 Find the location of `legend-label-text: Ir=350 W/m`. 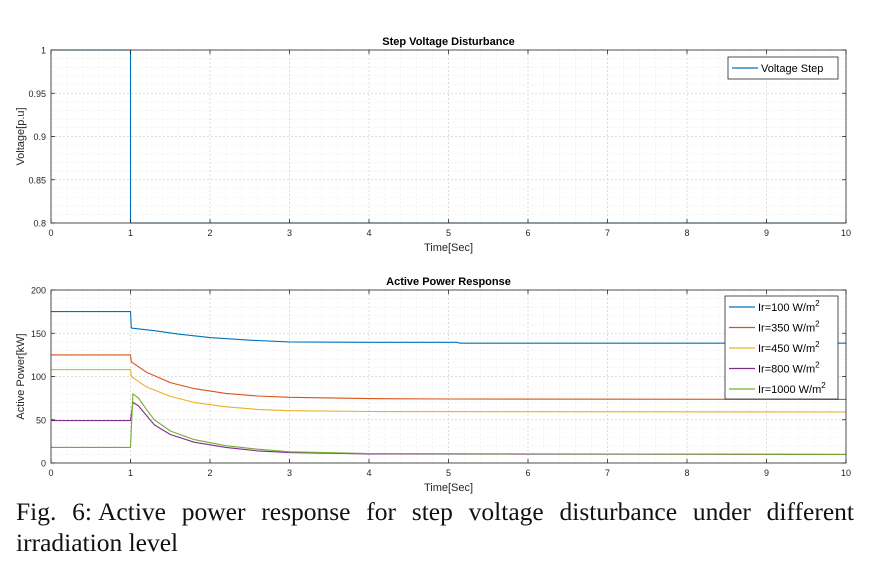

legend-label-text: Ir=350 W/m is located at coordinates (786, 329).